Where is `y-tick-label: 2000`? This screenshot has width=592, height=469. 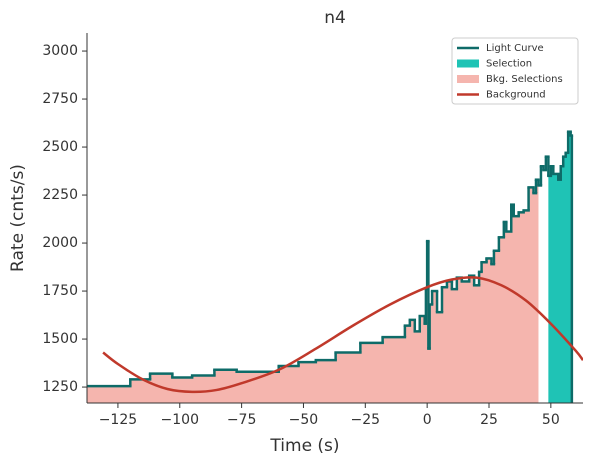
y-tick-label: 2000 is located at coordinates (60, 243).